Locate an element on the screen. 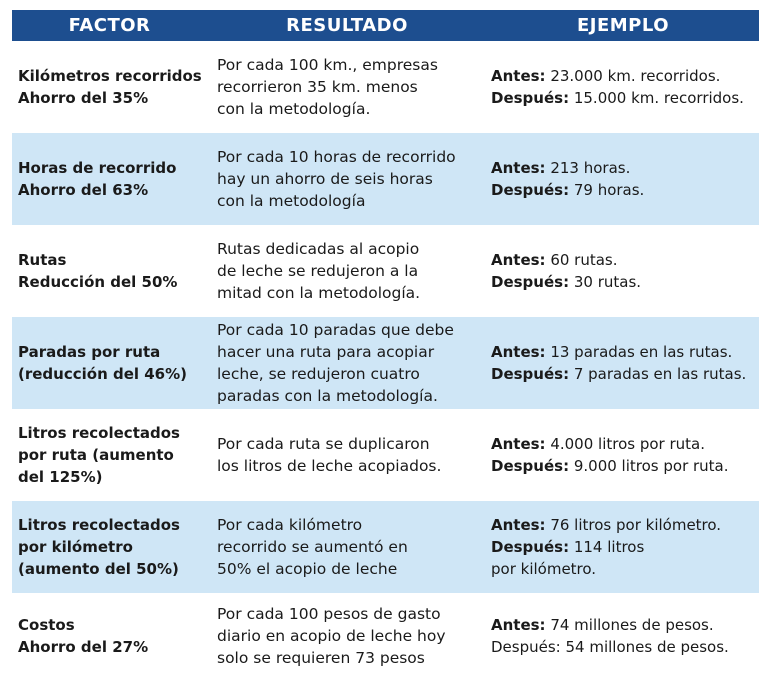 This screenshot has width=770, height=679. antes-line: Antes: 76 litros por kilómetro. is located at coordinates (625, 525).